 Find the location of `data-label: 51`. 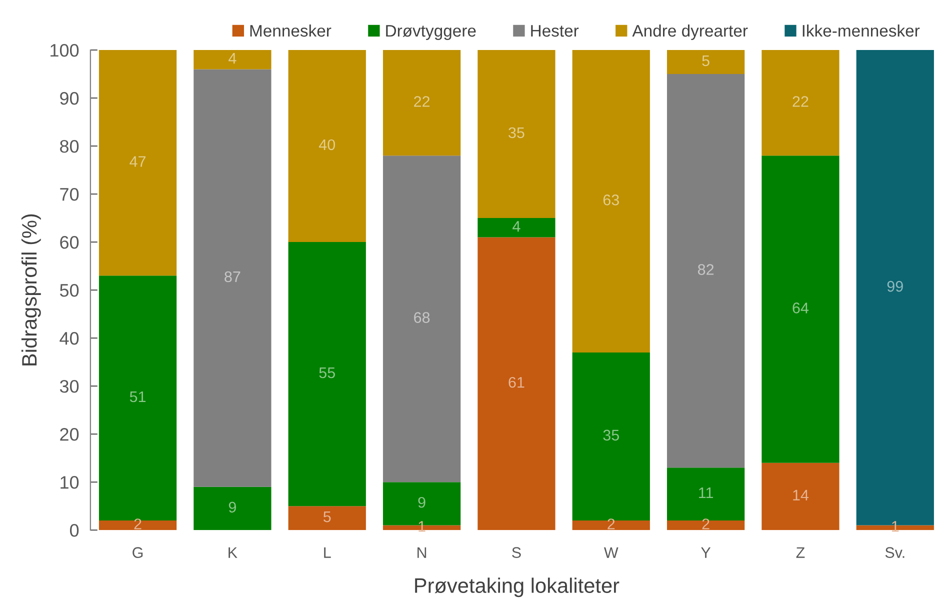

data-label: 51 is located at coordinates (138, 397).